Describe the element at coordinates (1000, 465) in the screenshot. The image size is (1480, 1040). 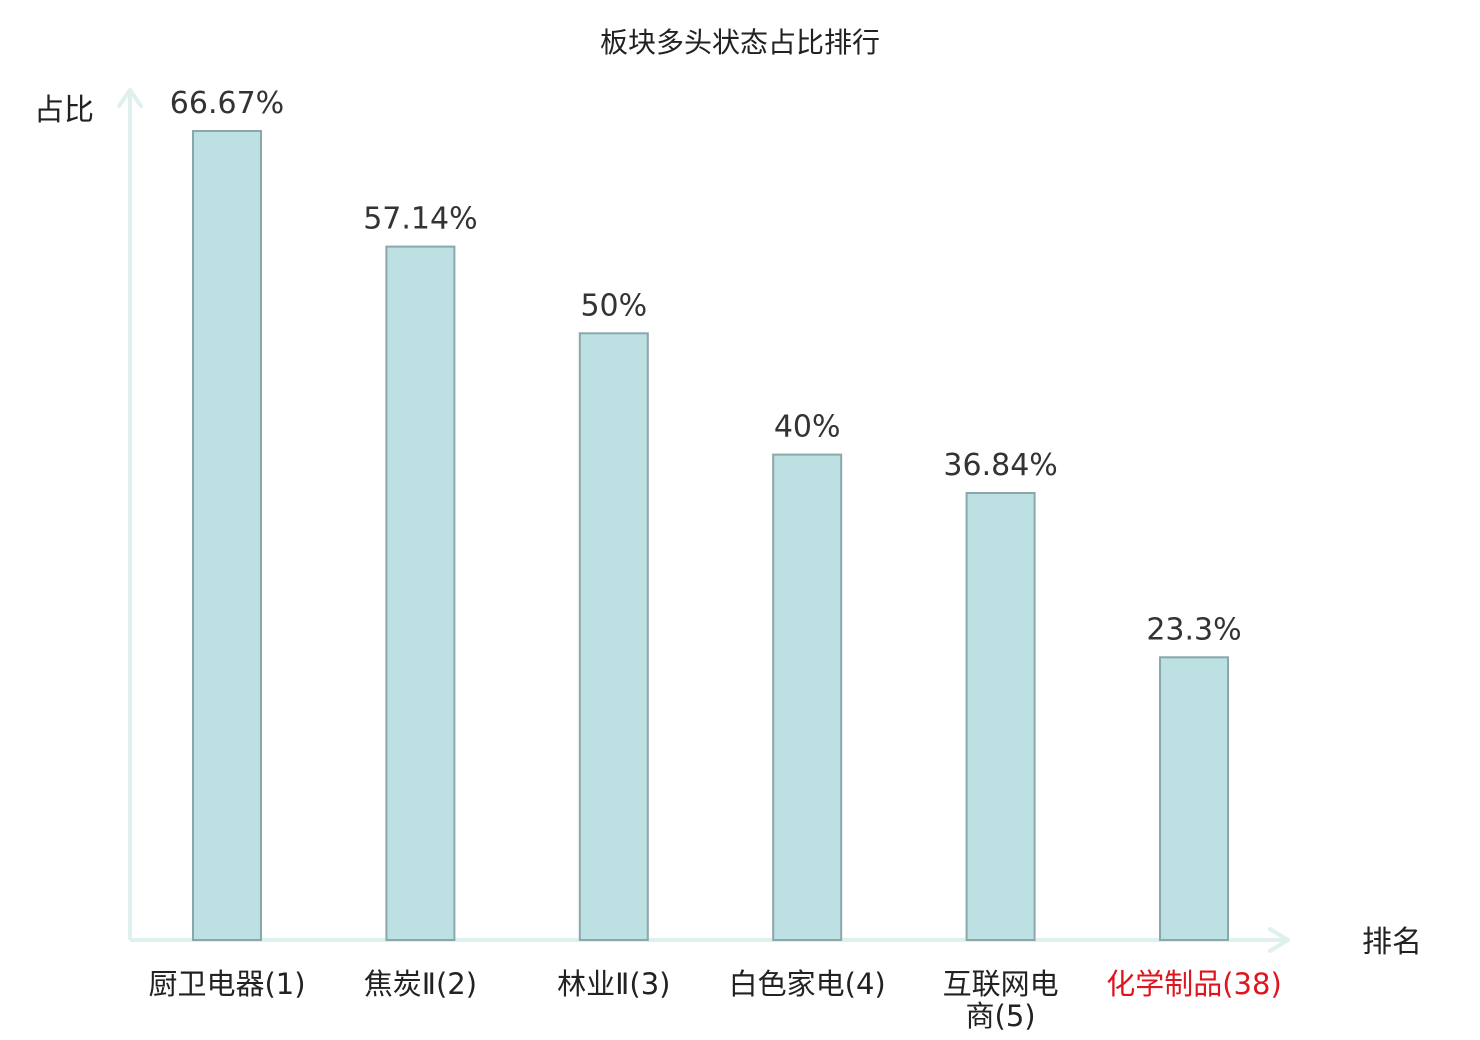
I see `bar-value-label: 36.84%` at that location.